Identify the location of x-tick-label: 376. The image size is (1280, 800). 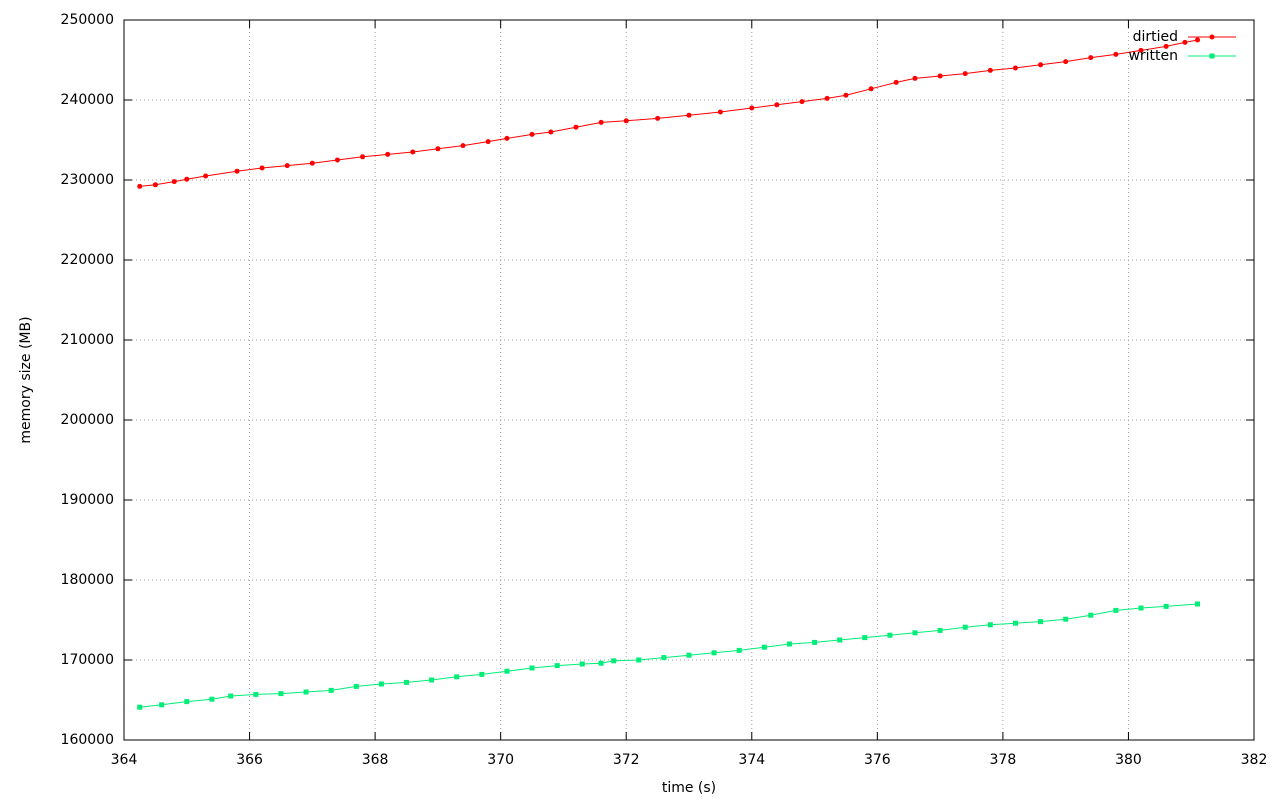
(877, 760).